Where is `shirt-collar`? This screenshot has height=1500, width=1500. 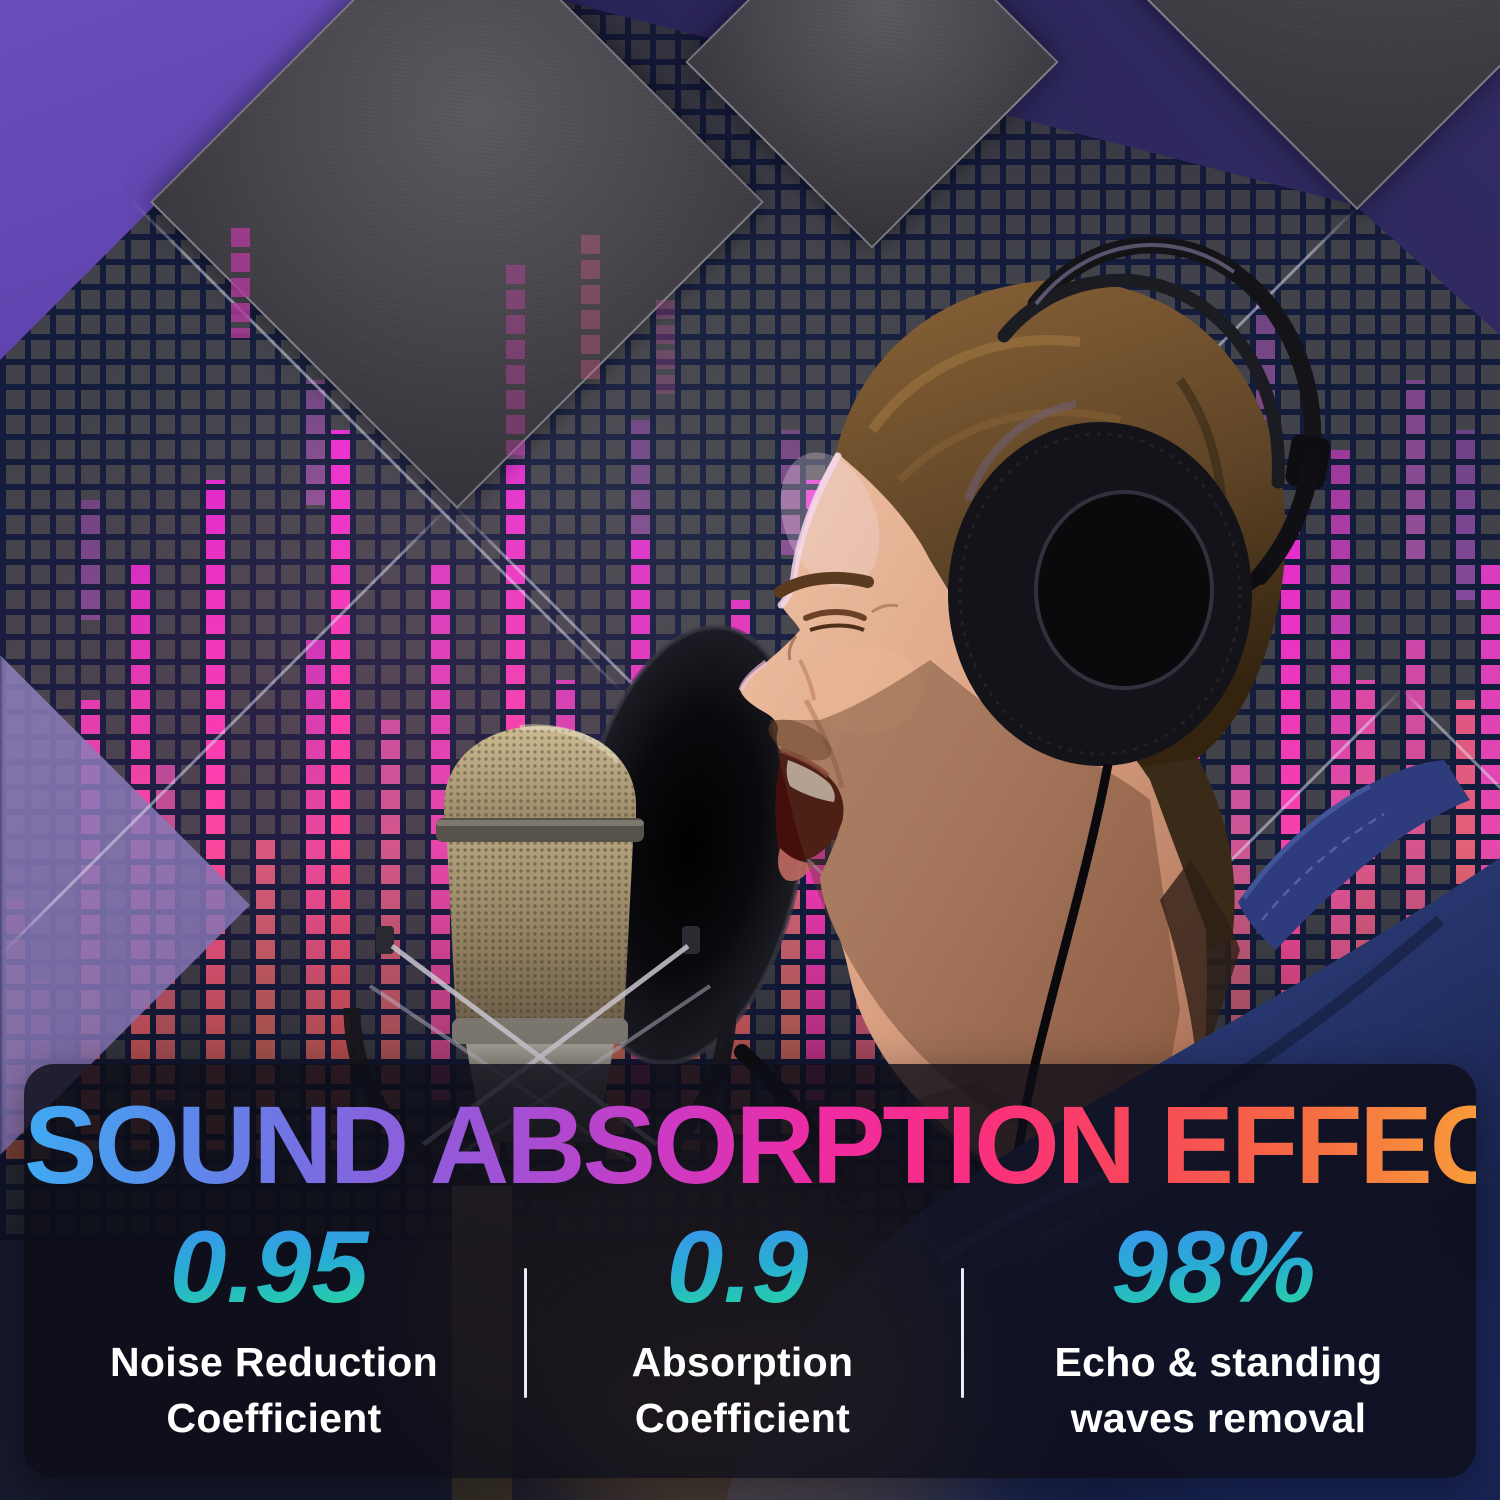 shirt-collar is located at coordinates (1354, 855).